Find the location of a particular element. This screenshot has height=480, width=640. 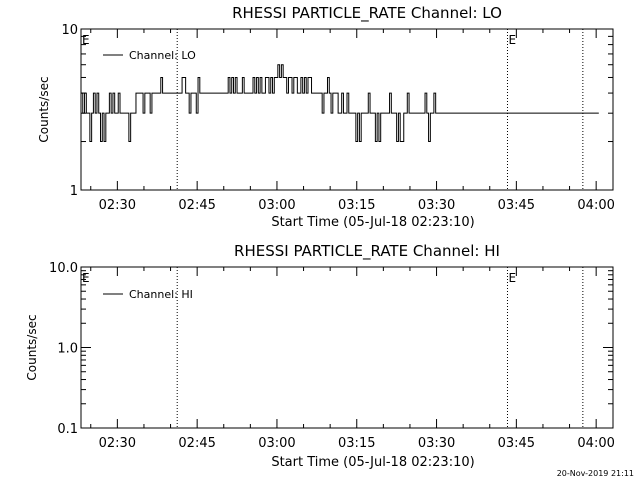

chart-title: RHESSI PARTICLE_RATE Channel: LO is located at coordinates (367, 13).